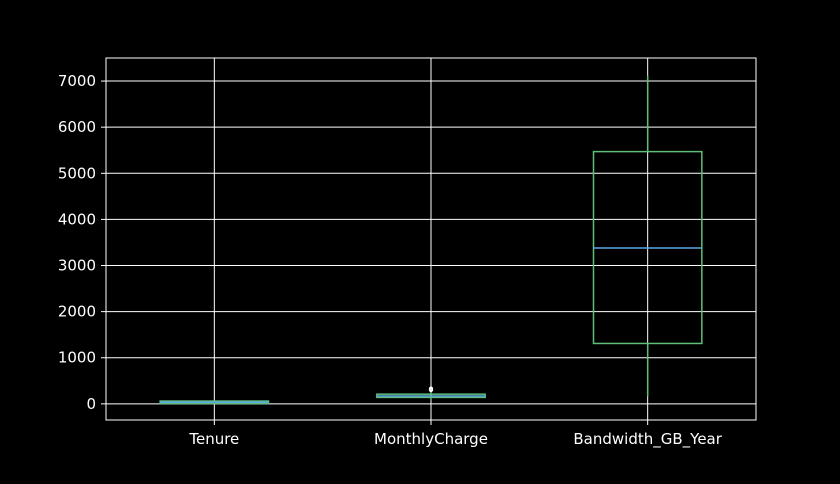 The height and width of the screenshot is (484, 840). I want to click on x-tick-layer: Tenure MonthlyCharge Bandwidth_GB_Year, so click(455, 434).